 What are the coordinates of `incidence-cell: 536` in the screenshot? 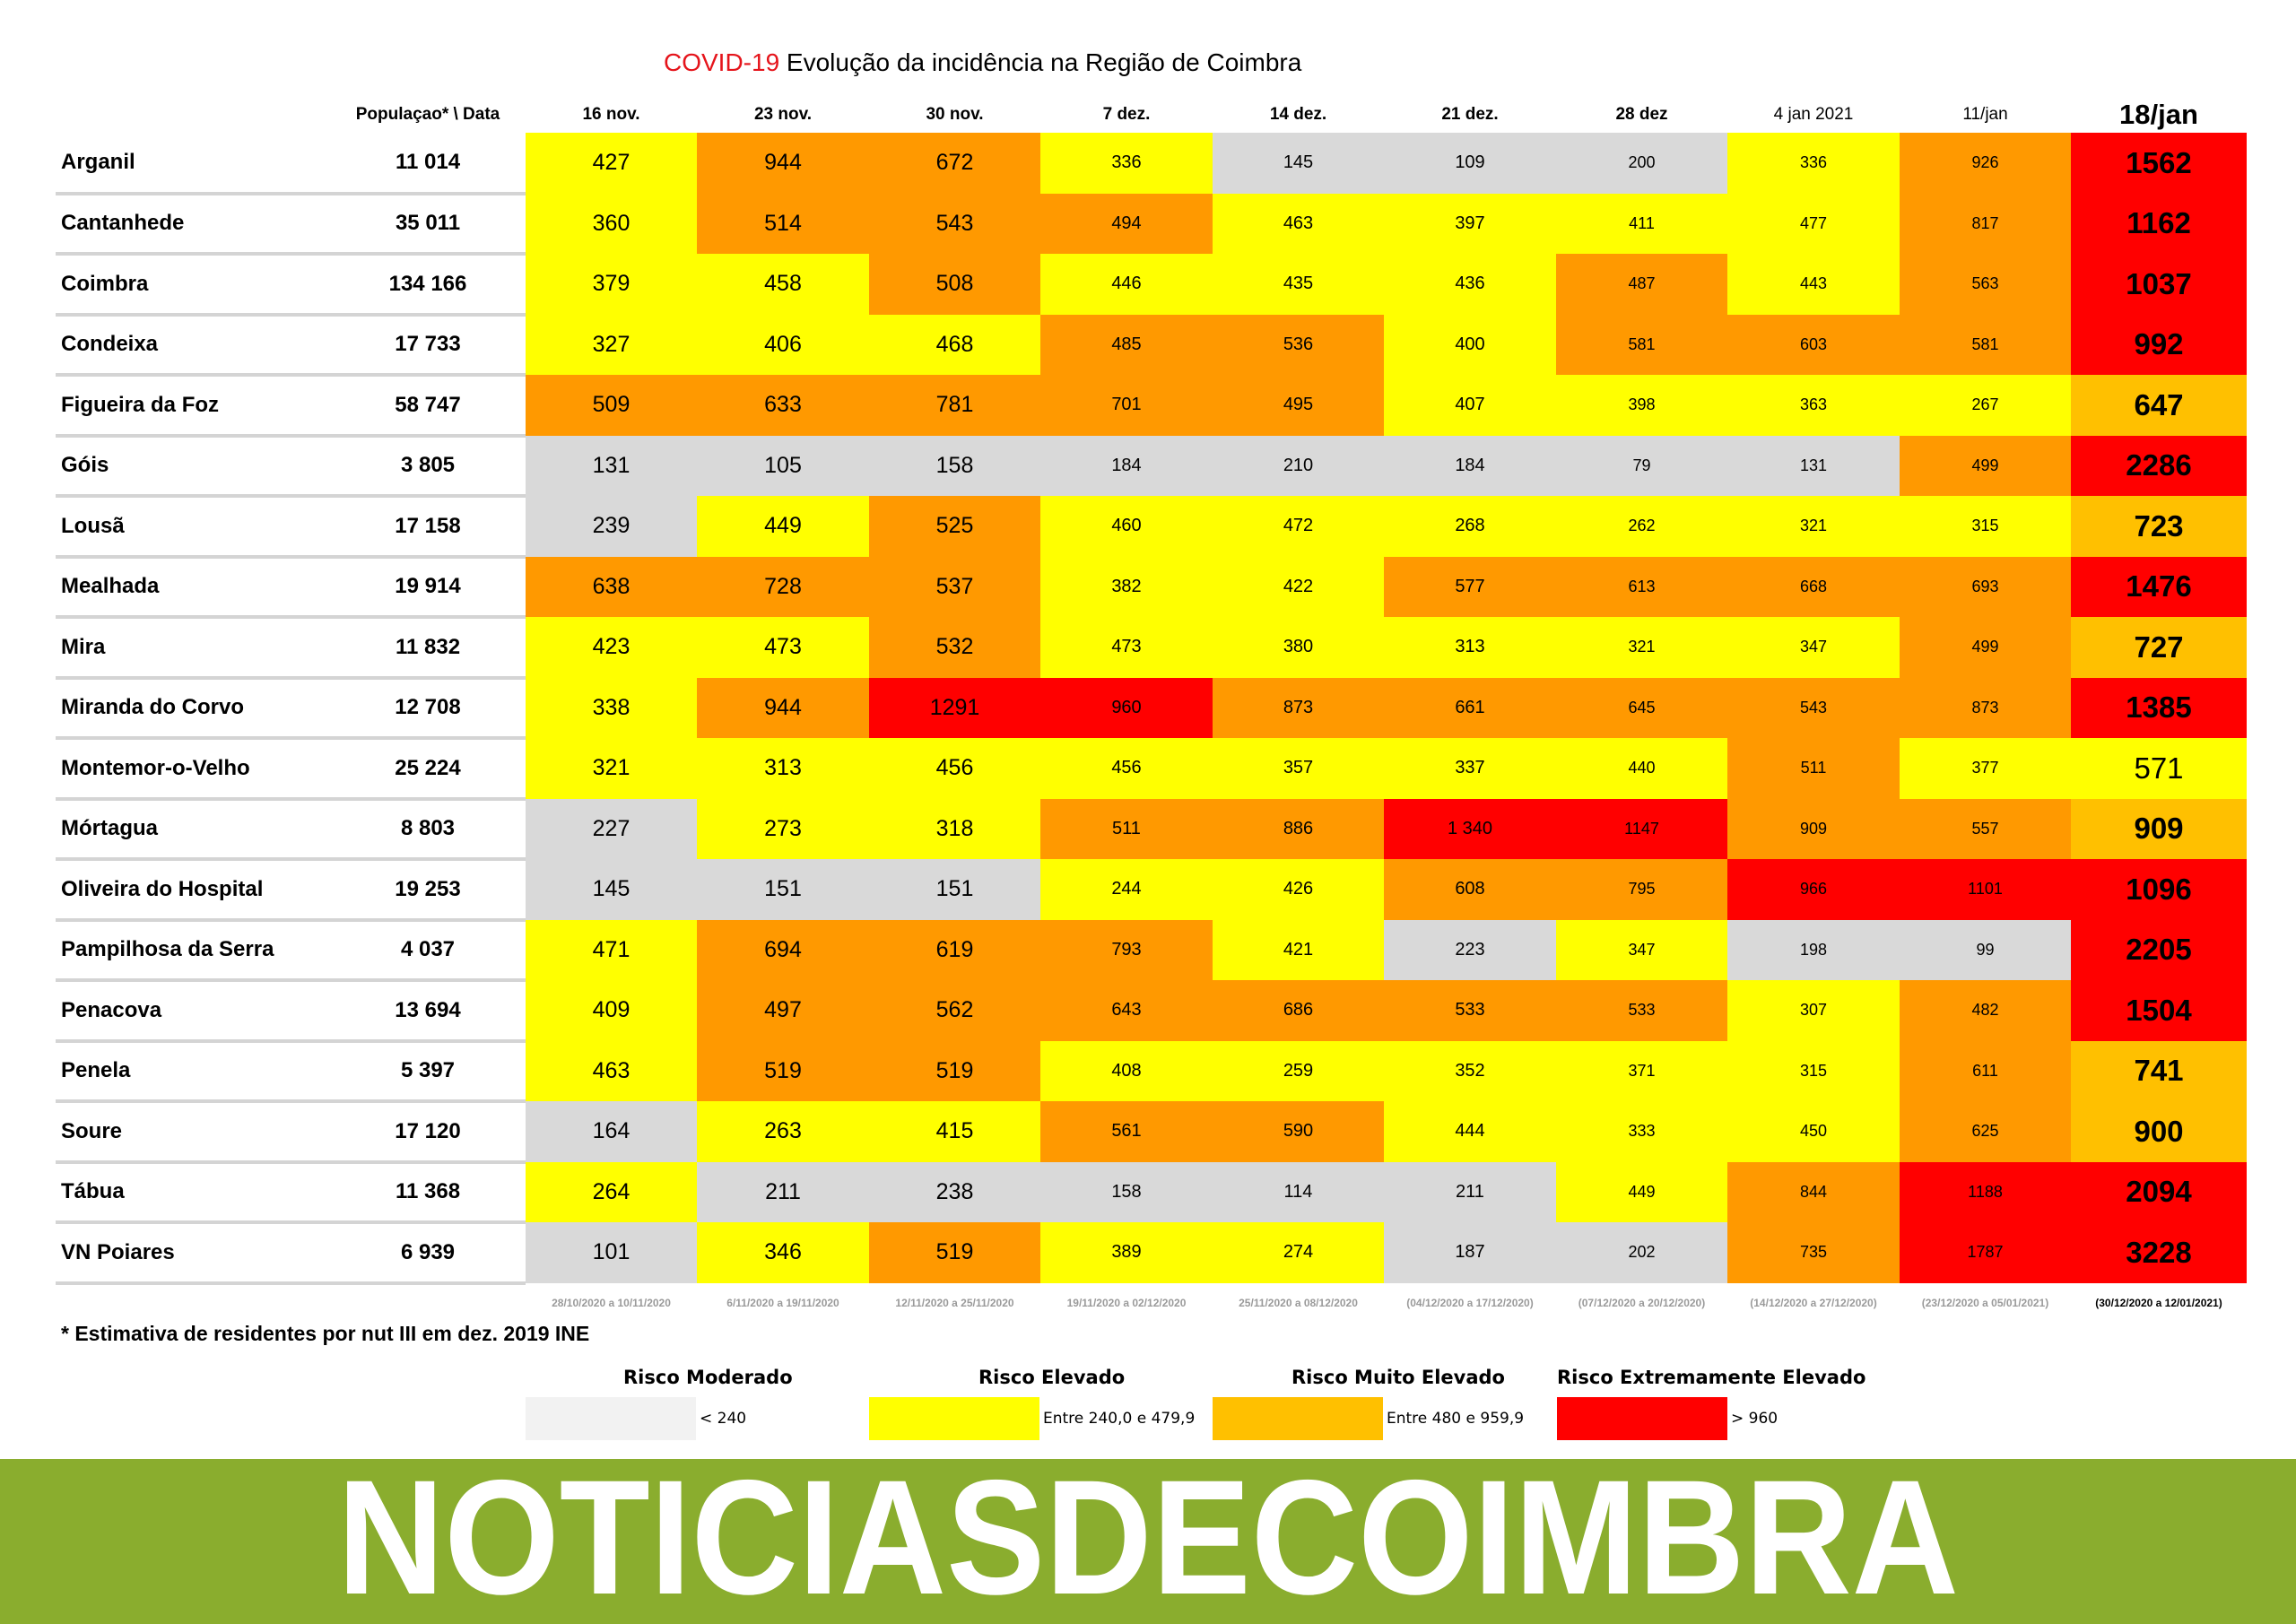 It's located at (1298, 344).